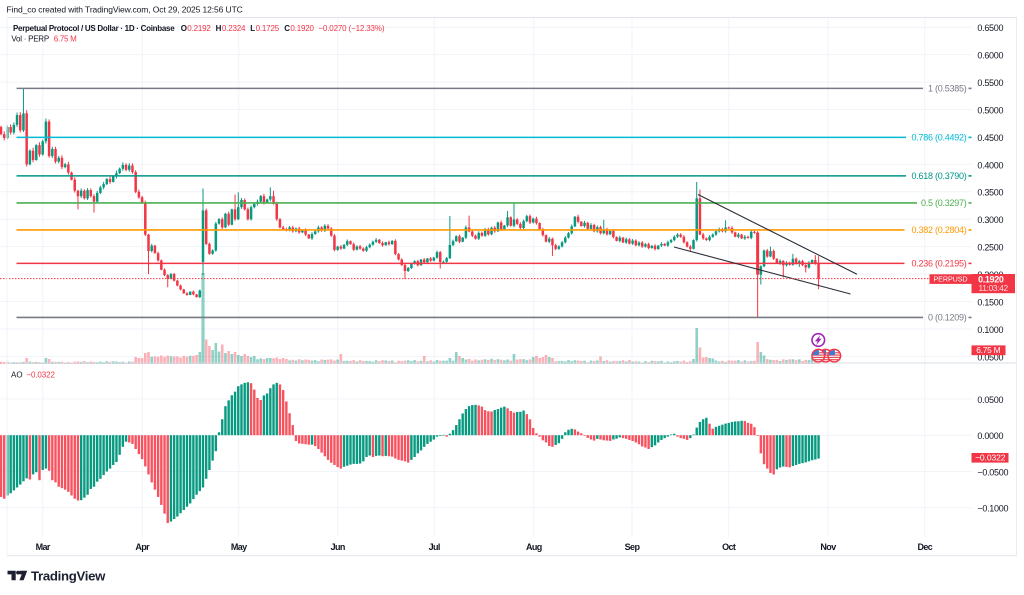 The image size is (1024, 595). Describe the element at coordinates (990, 248) in the screenshot. I see `svg-text: 0.2500` at that location.